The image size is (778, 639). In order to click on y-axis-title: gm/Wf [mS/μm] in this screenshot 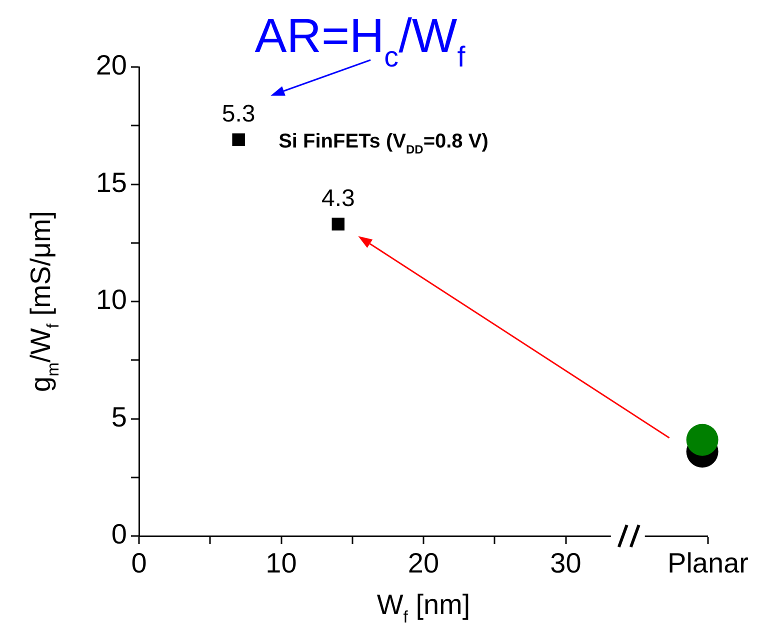, I will do `click(43, 301)`.